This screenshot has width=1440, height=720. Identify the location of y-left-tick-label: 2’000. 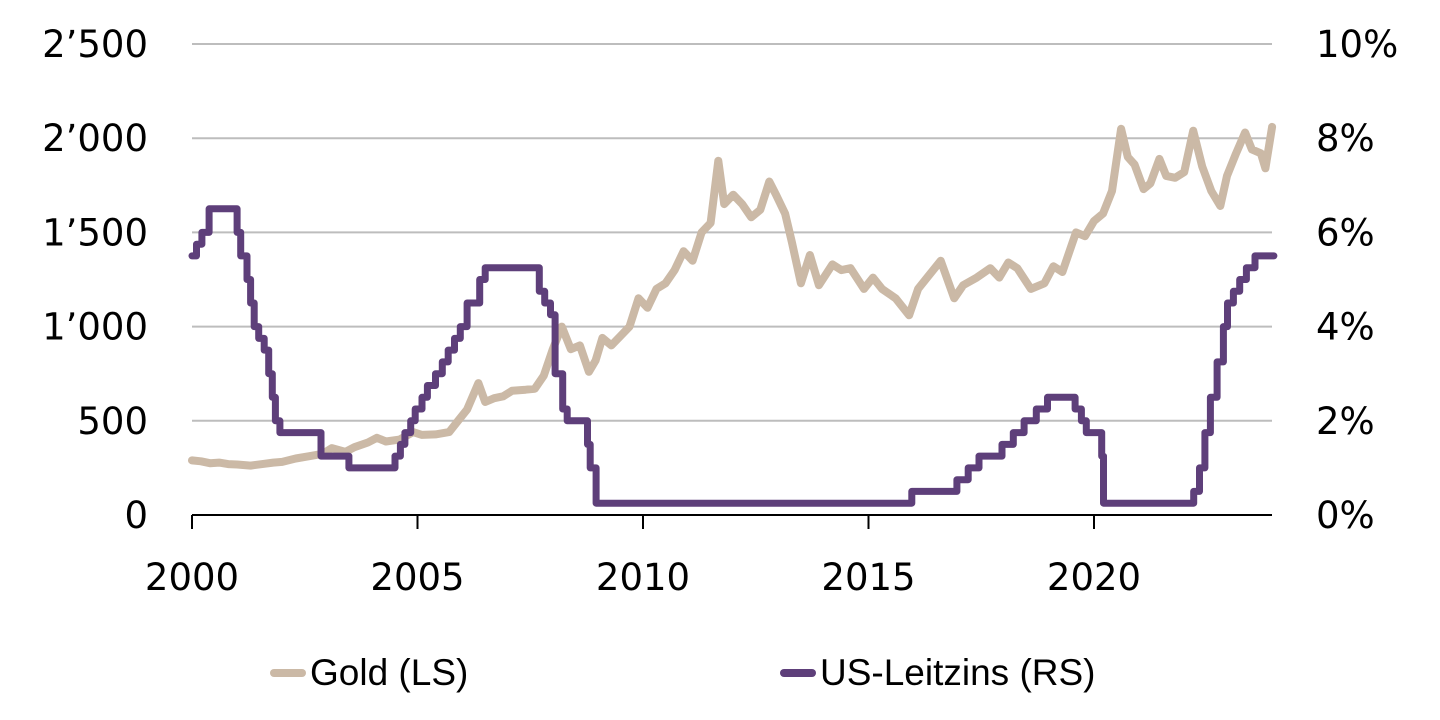
(95, 138).